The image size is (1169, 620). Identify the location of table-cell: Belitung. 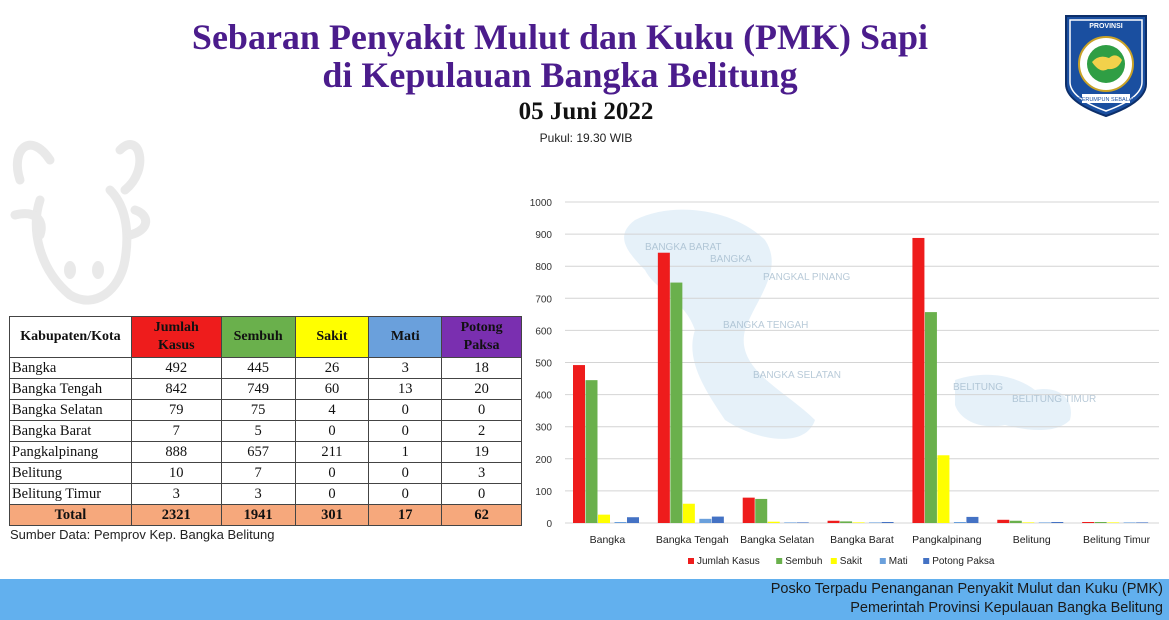
(70, 473).